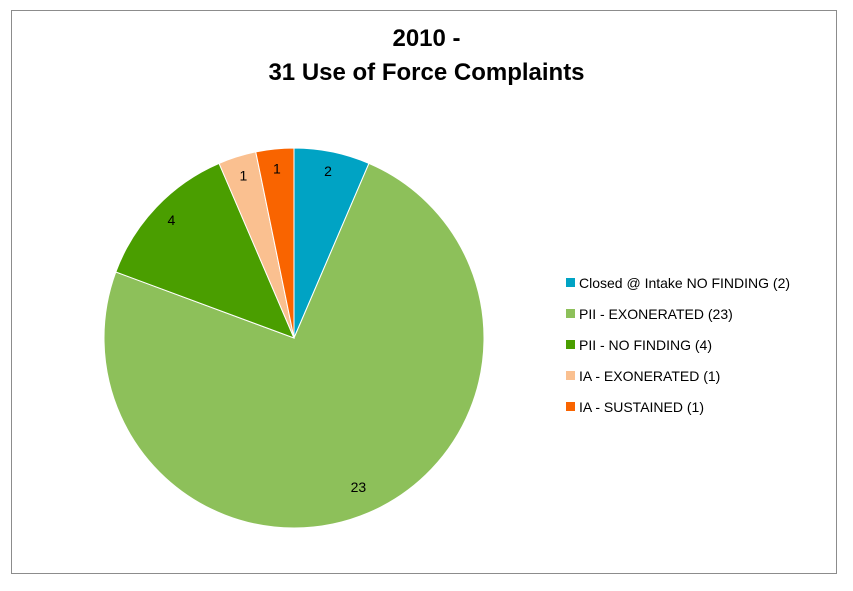 The image size is (853, 591). I want to click on legend-item-ia-exonerated-1: IA - EXONERATED (1), so click(678, 375).